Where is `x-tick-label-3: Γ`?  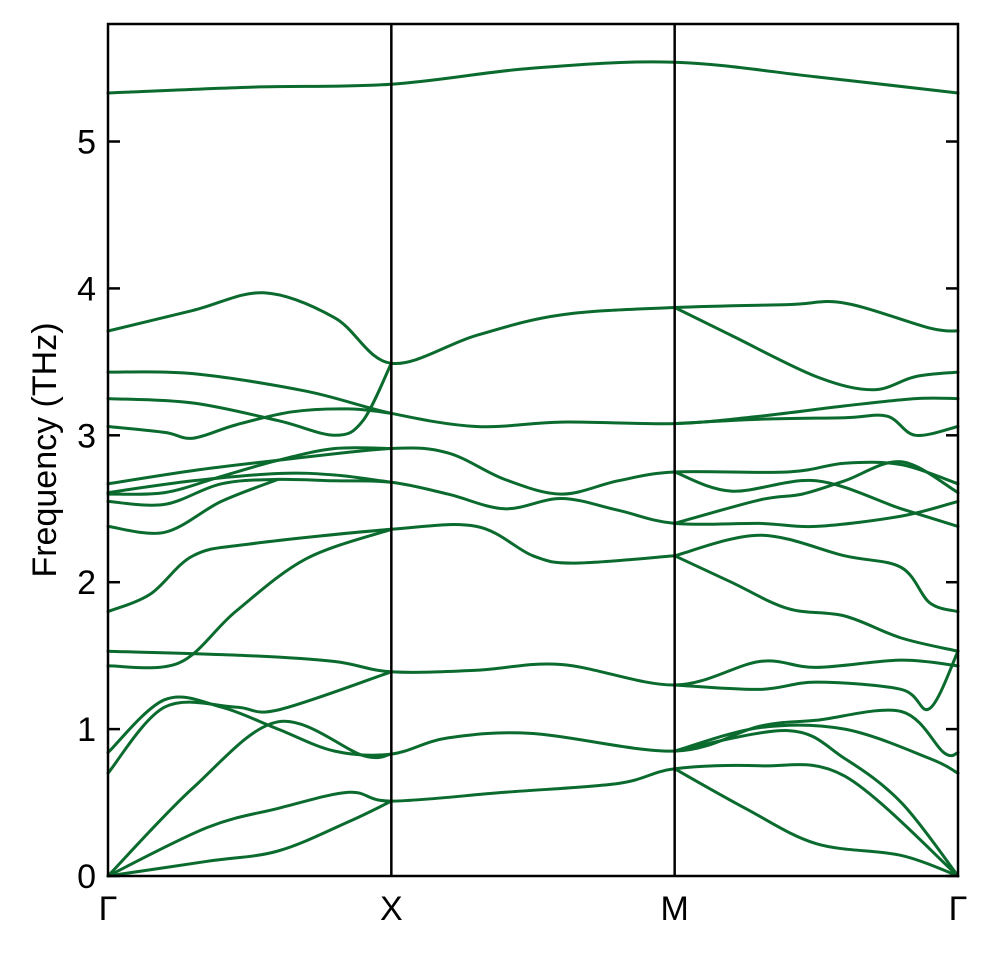 x-tick-label-3: Γ is located at coordinates (958, 909).